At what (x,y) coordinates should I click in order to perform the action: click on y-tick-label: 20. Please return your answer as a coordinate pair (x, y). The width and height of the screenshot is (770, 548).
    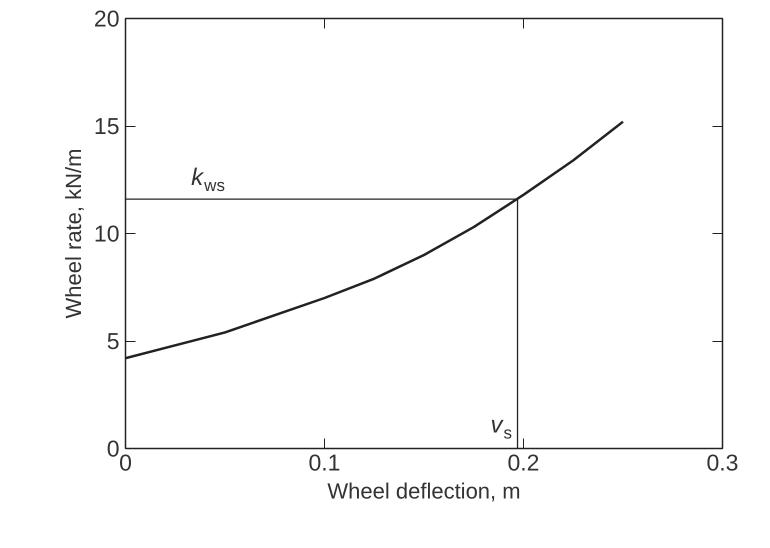
    Looking at the image, I should click on (107, 19).